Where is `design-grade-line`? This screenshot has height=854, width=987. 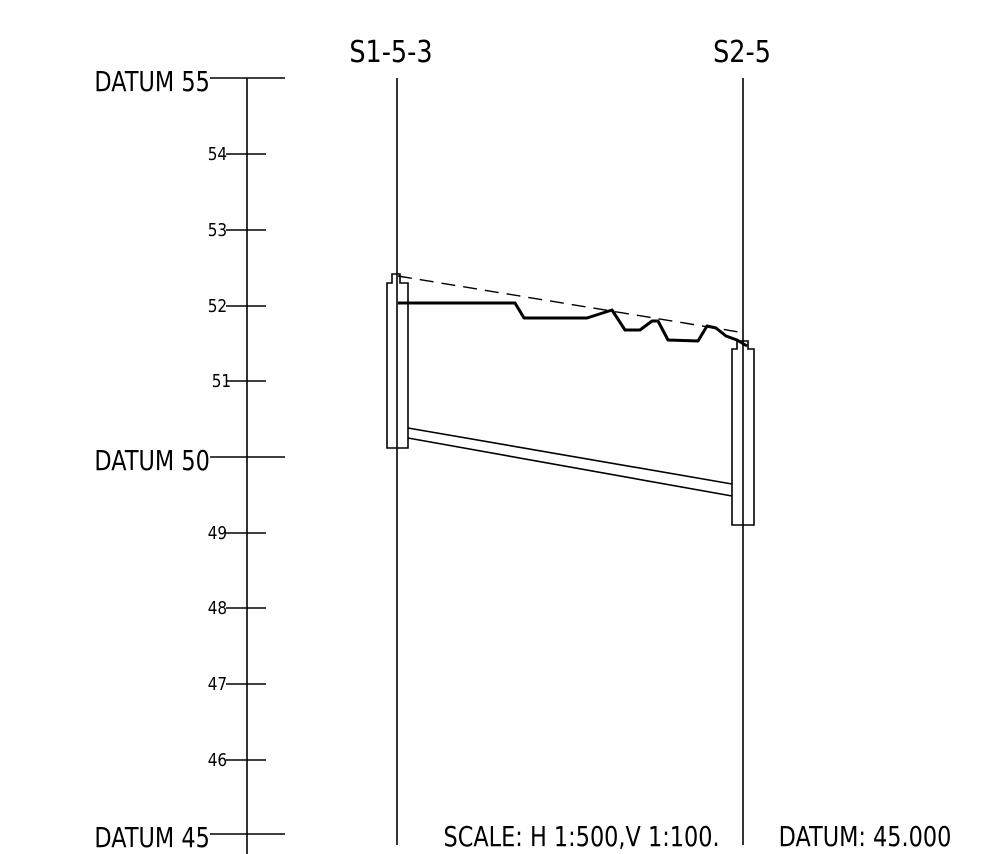 design-grade-line is located at coordinates (571, 304).